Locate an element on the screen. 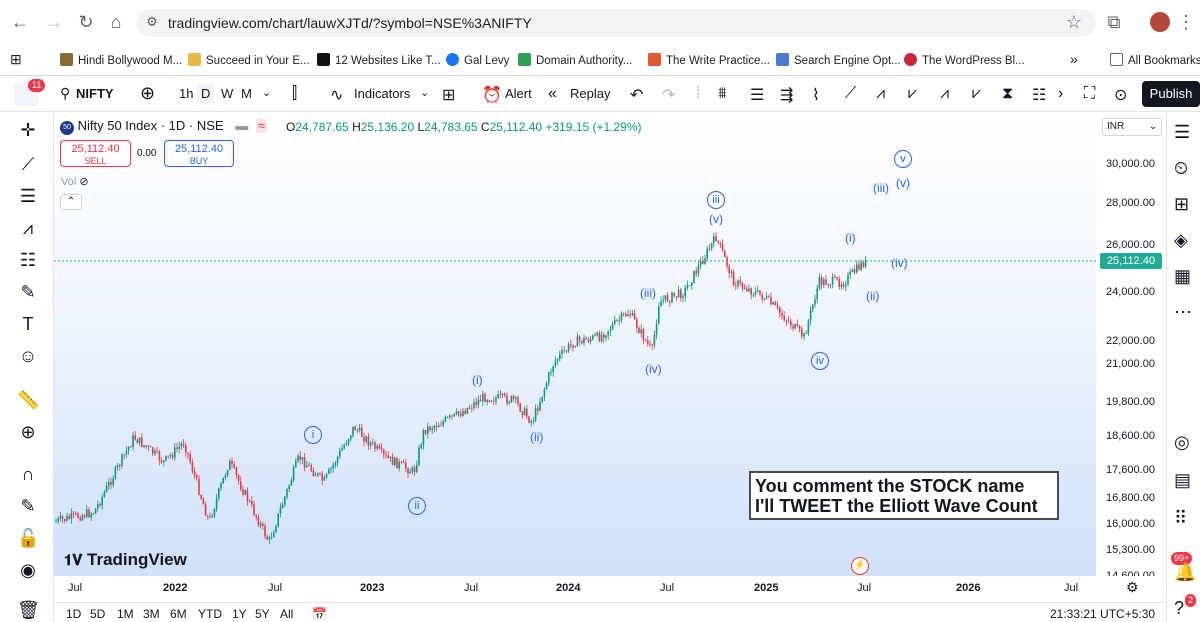 The image size is (1200, 622). help-icon: ? is located at coordinates (1179, 608).